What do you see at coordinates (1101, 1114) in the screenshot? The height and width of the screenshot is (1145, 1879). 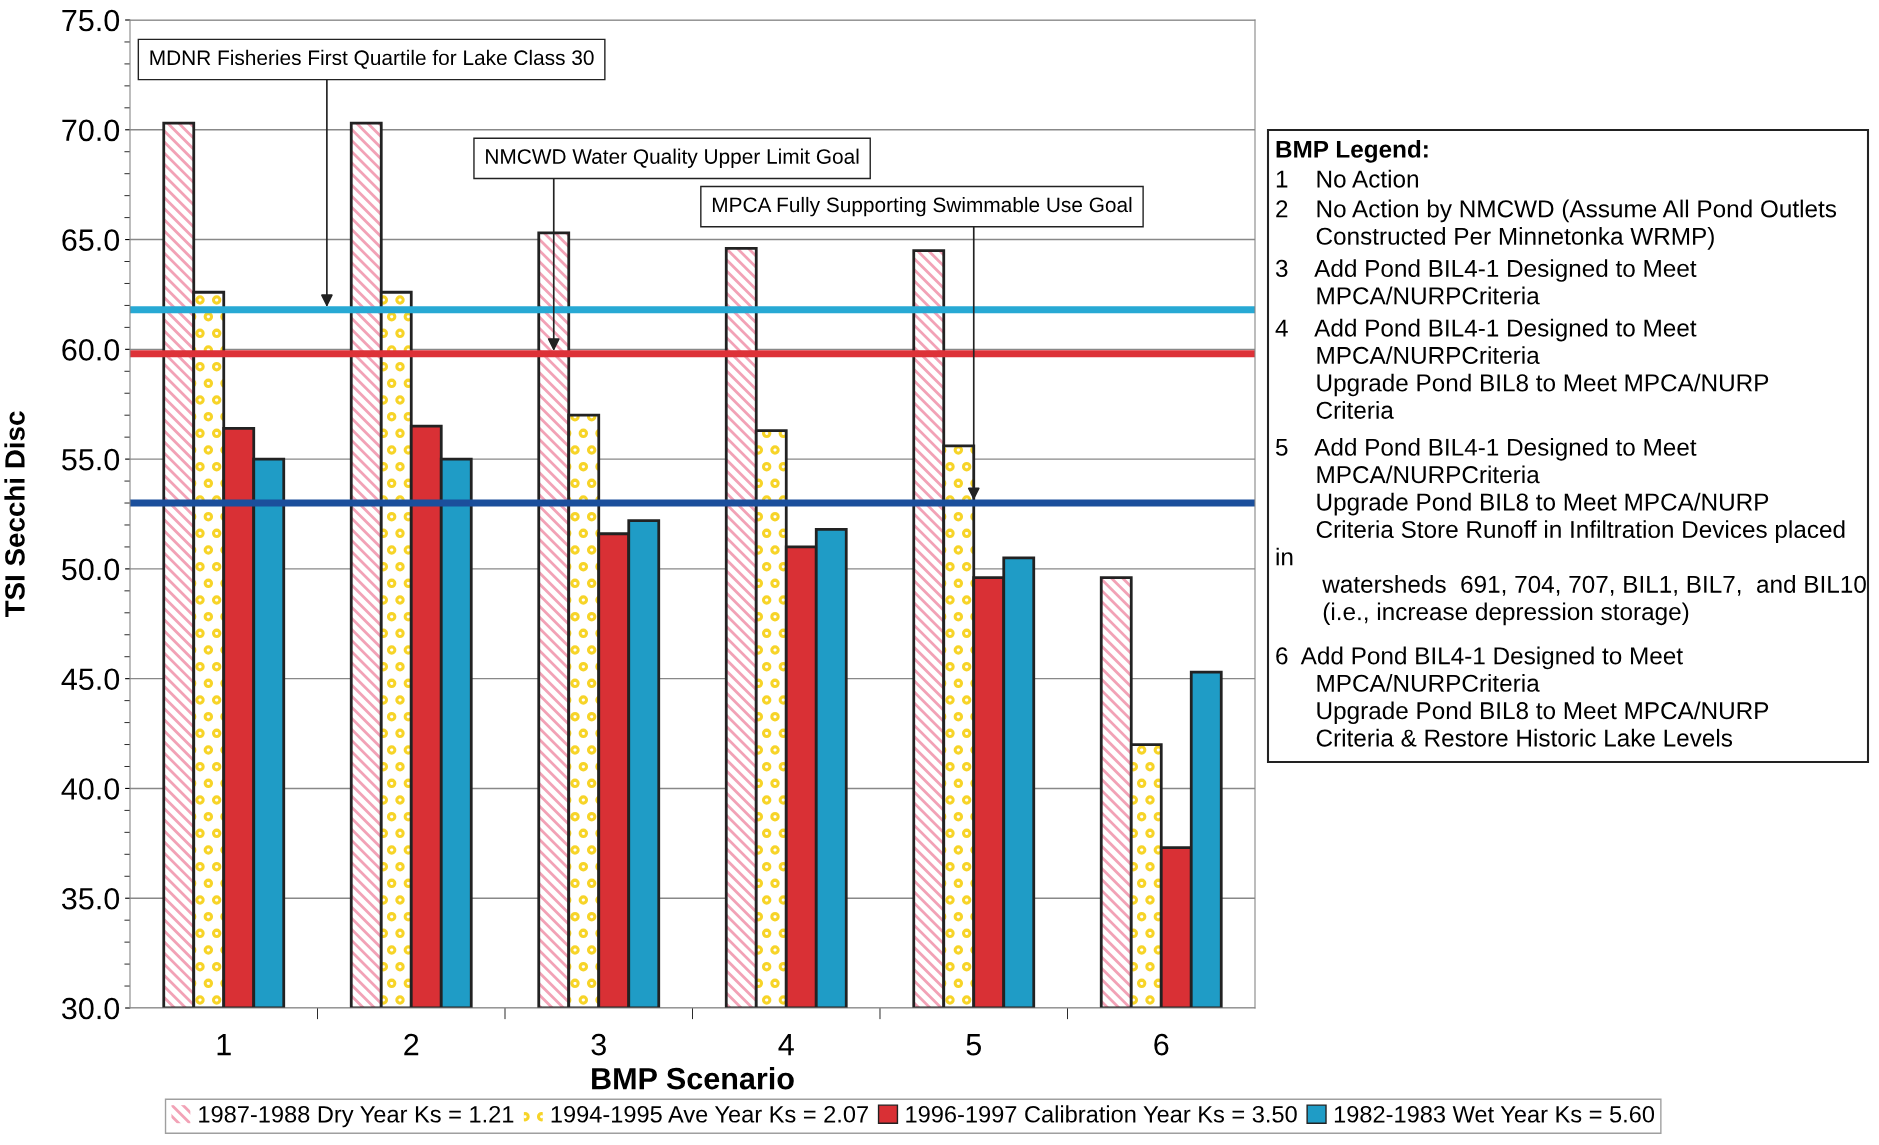 I see `legend-label: 1996-1997 Calibration Year Ks = 3.50` at bounding box center [1101, 1114].